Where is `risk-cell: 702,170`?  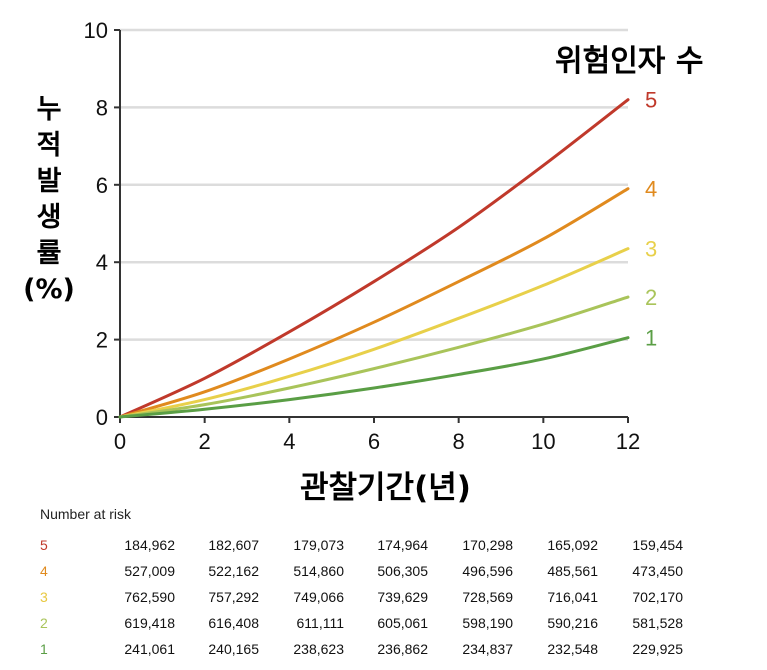 risk-cell: 702,170 is located at coordinates (657, 597).